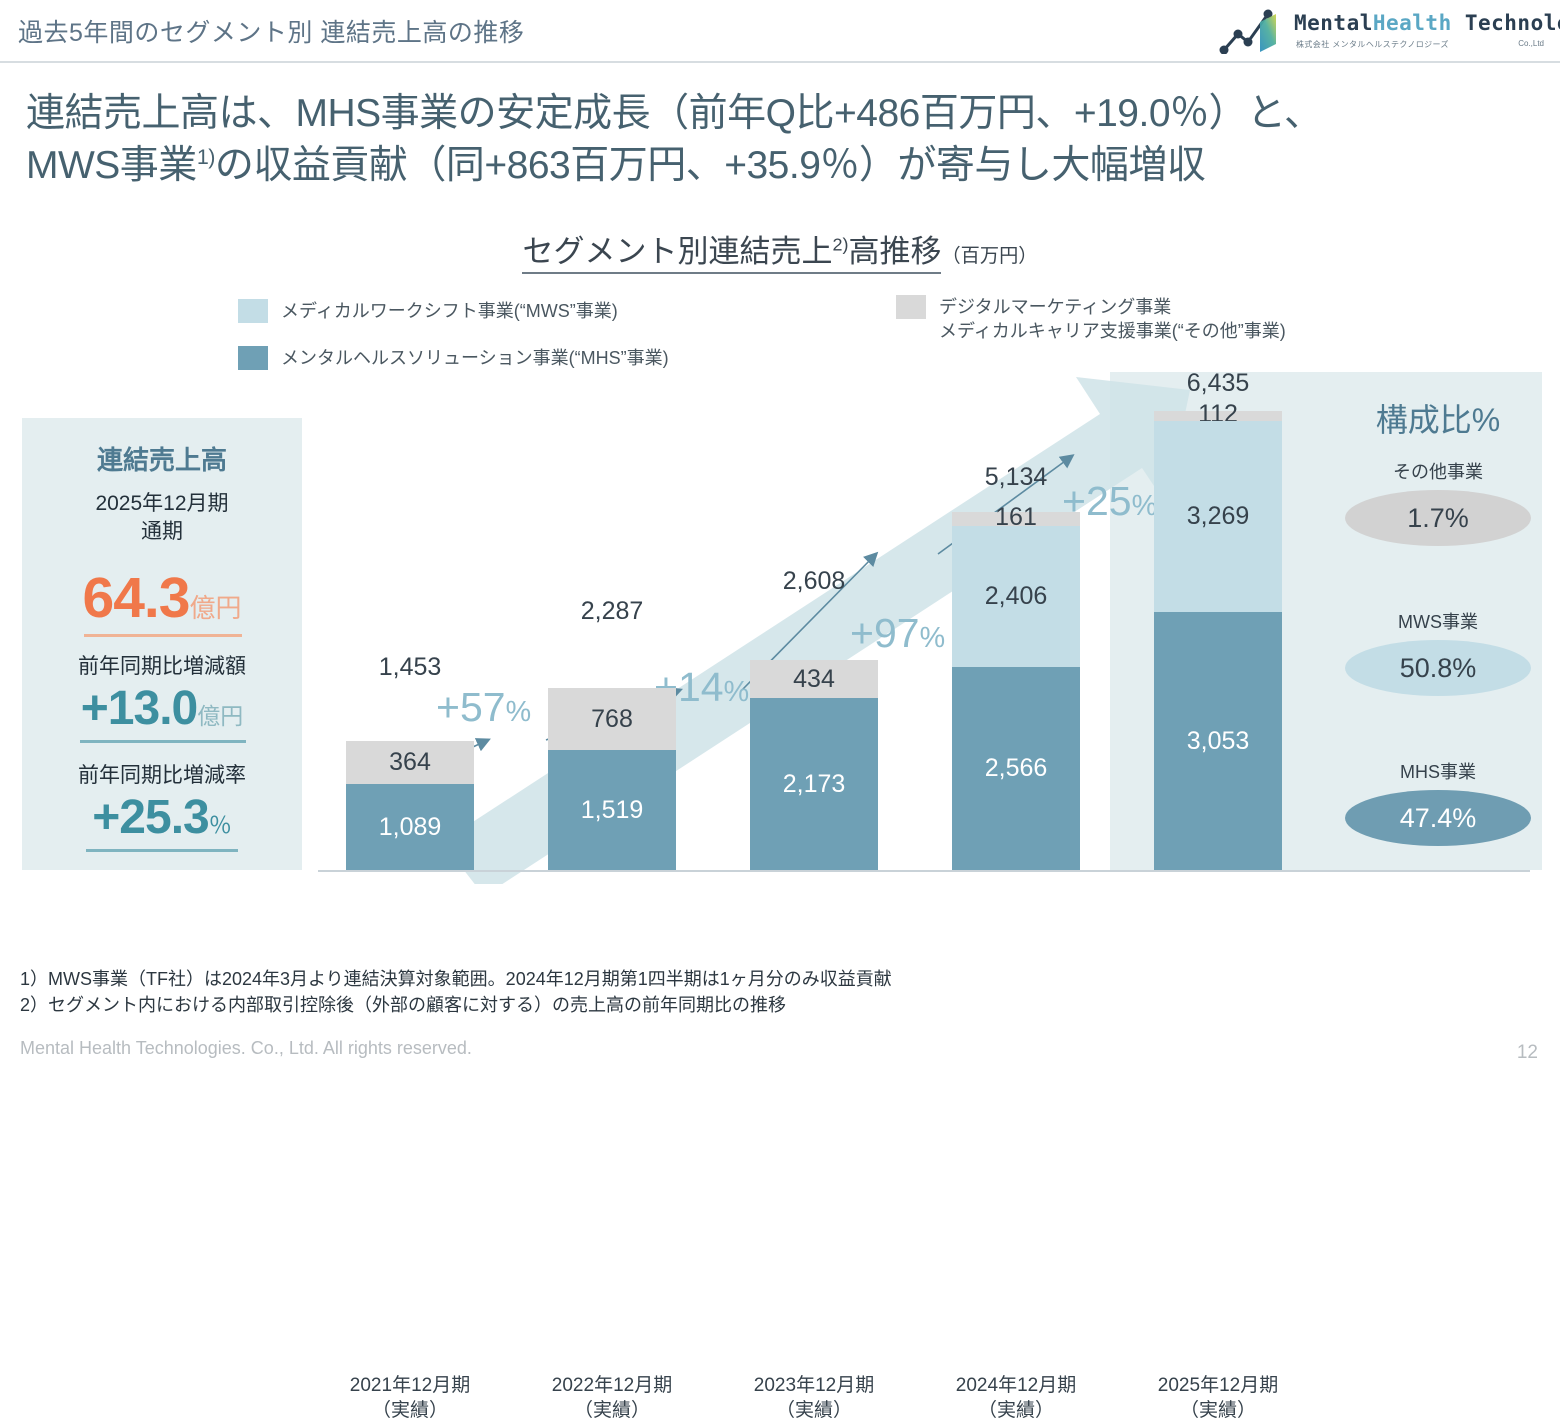  I want to click on bar-segment-other-2022: 768, so click(612, 719).